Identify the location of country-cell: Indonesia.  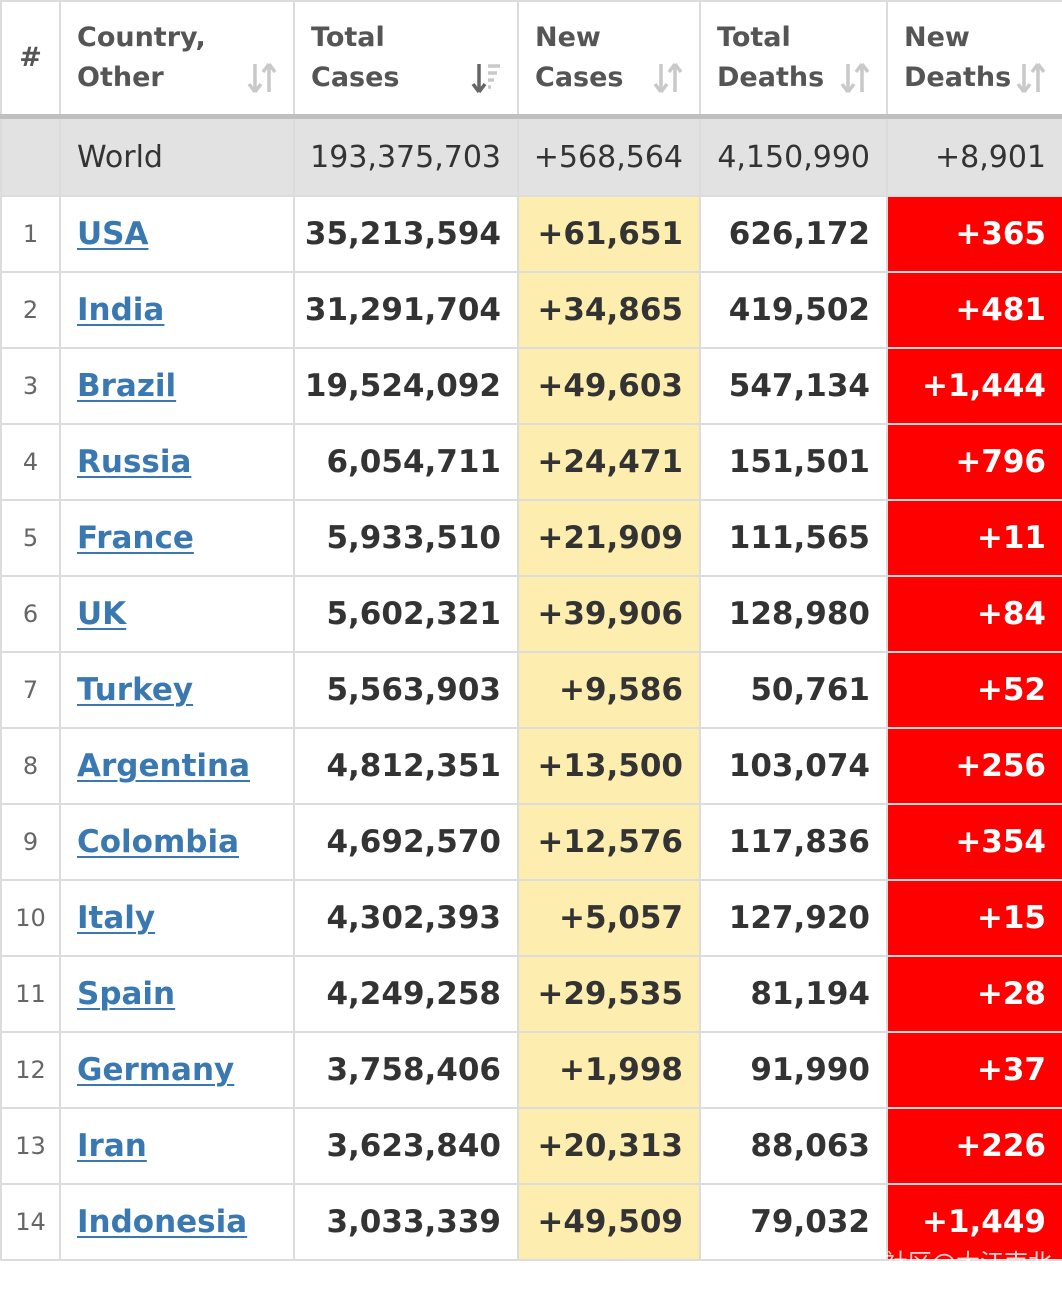
(177, 1222).